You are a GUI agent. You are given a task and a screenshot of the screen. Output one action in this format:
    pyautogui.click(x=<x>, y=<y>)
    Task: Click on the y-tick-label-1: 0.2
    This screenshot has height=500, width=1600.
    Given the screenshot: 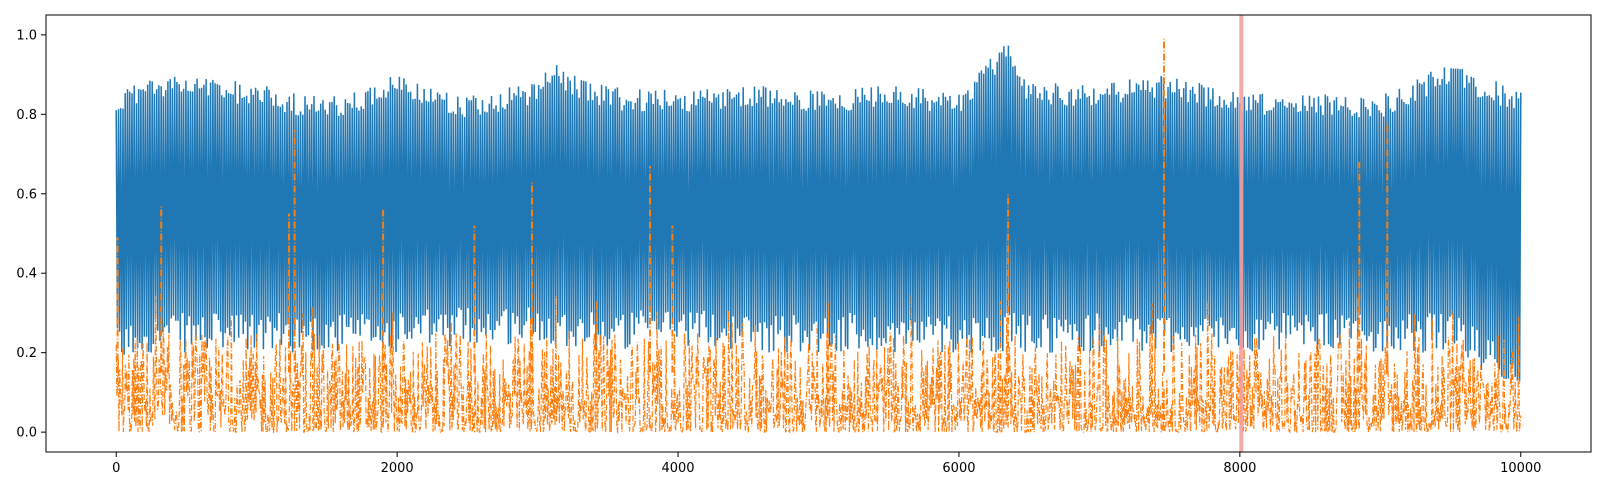 What is the action you would take?
    pyautogui.click(x=26, y=353)
    